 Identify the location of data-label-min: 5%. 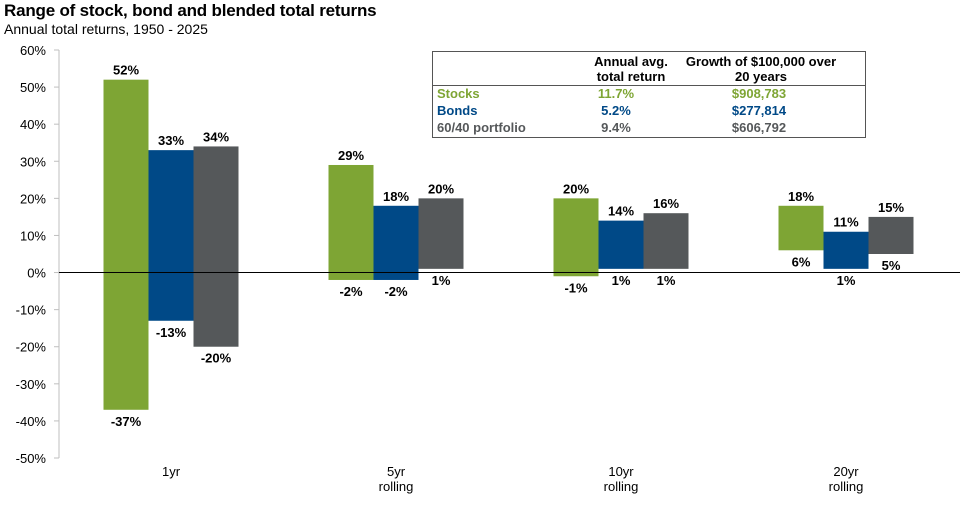
(891, 265).